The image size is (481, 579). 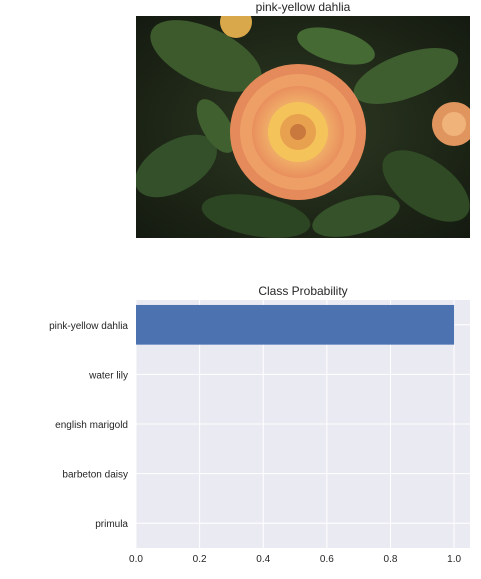 What do you see at coordinates (200, 559) in the screenshot?
I see `x-tick-label: 0.2` at bounding box center [200, 559].